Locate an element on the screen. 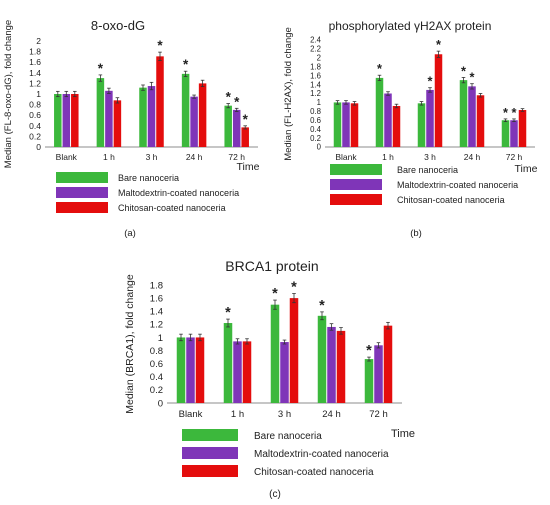 The height and width of the screenshot is (505, 550). chart-title: phosphorylated γH2AX protein is located at coordinates (410, 26).